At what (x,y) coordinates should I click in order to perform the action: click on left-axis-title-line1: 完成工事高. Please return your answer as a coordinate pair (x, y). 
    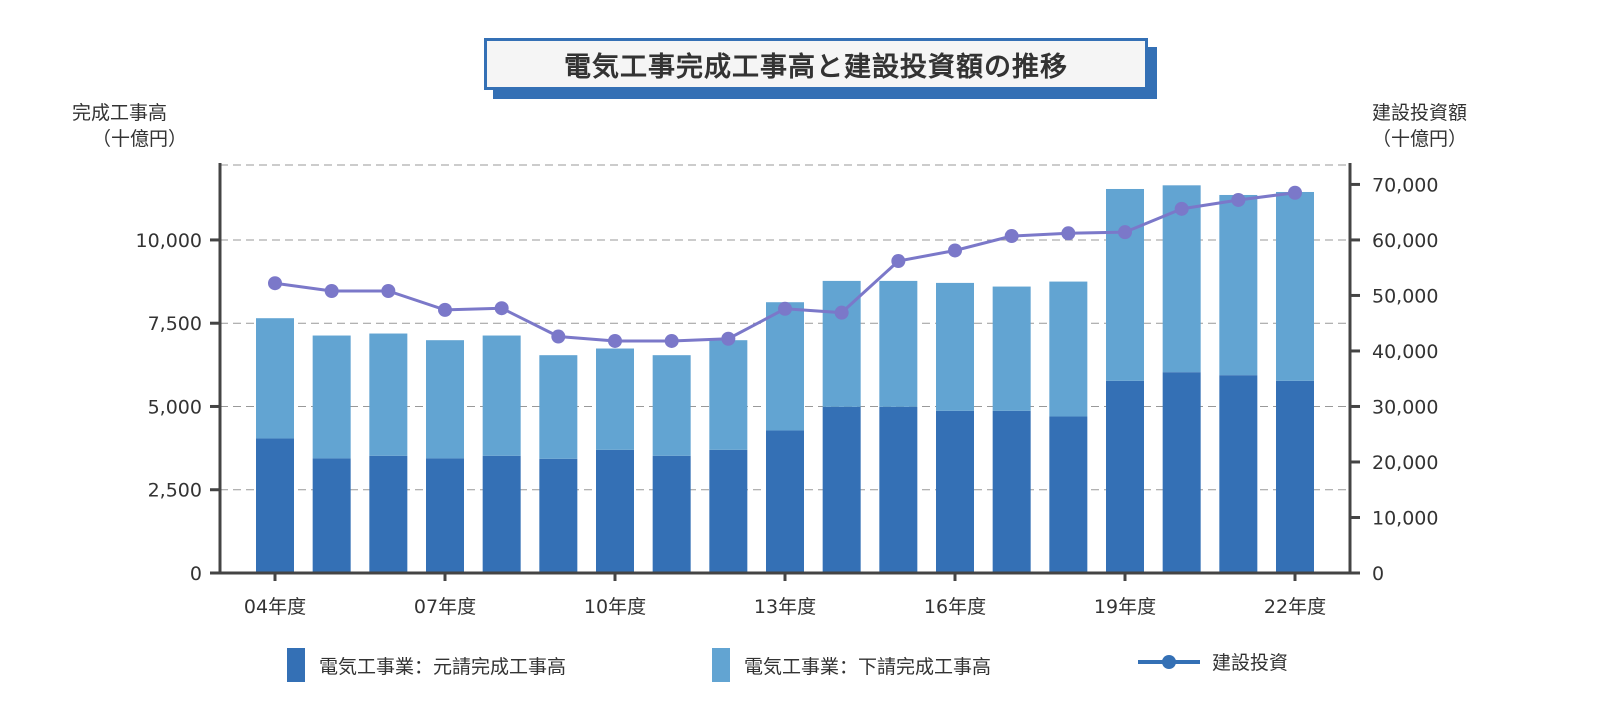
    Looking at the image, I should click on (120, 113).